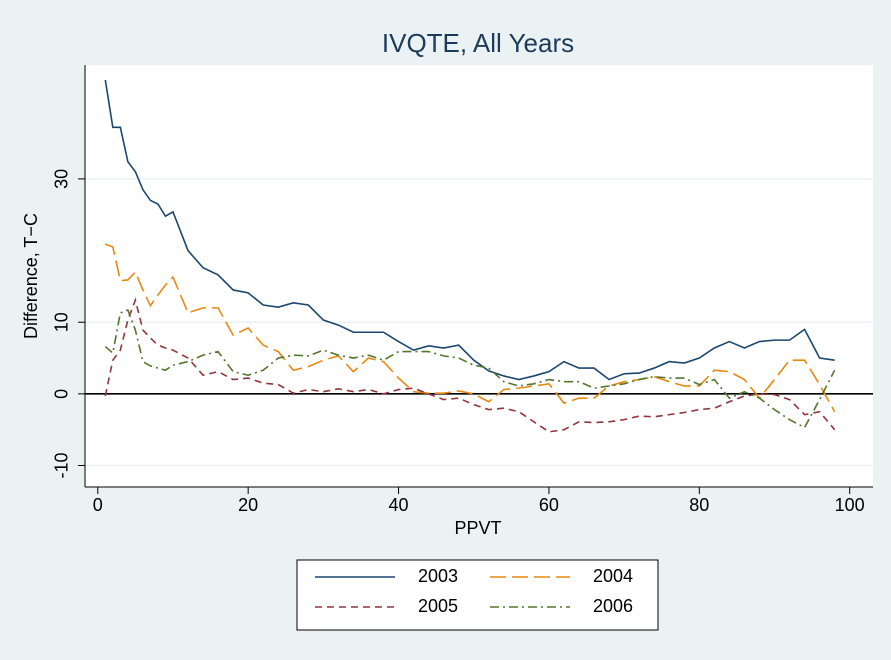  Describe the element at coordinates (477, 595) in the screenshot. I see `legend-box` at that location.